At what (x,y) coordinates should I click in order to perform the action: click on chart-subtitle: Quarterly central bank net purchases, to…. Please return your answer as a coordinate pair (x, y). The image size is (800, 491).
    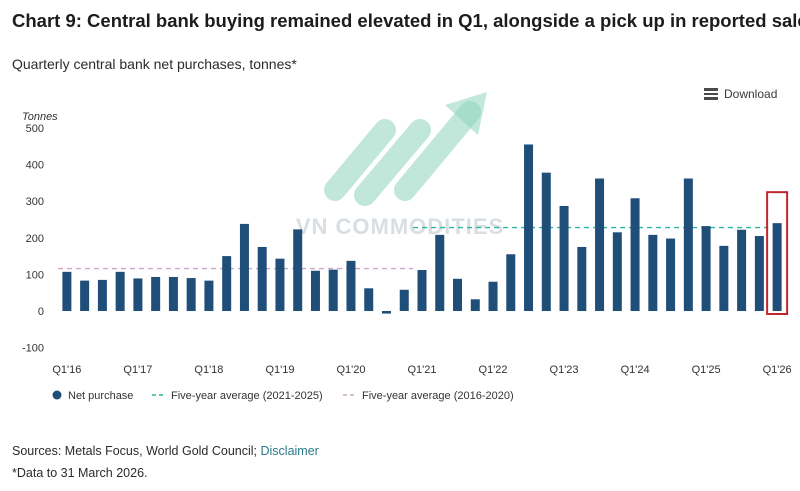
    Looking at the image, I should click on (154, 64).